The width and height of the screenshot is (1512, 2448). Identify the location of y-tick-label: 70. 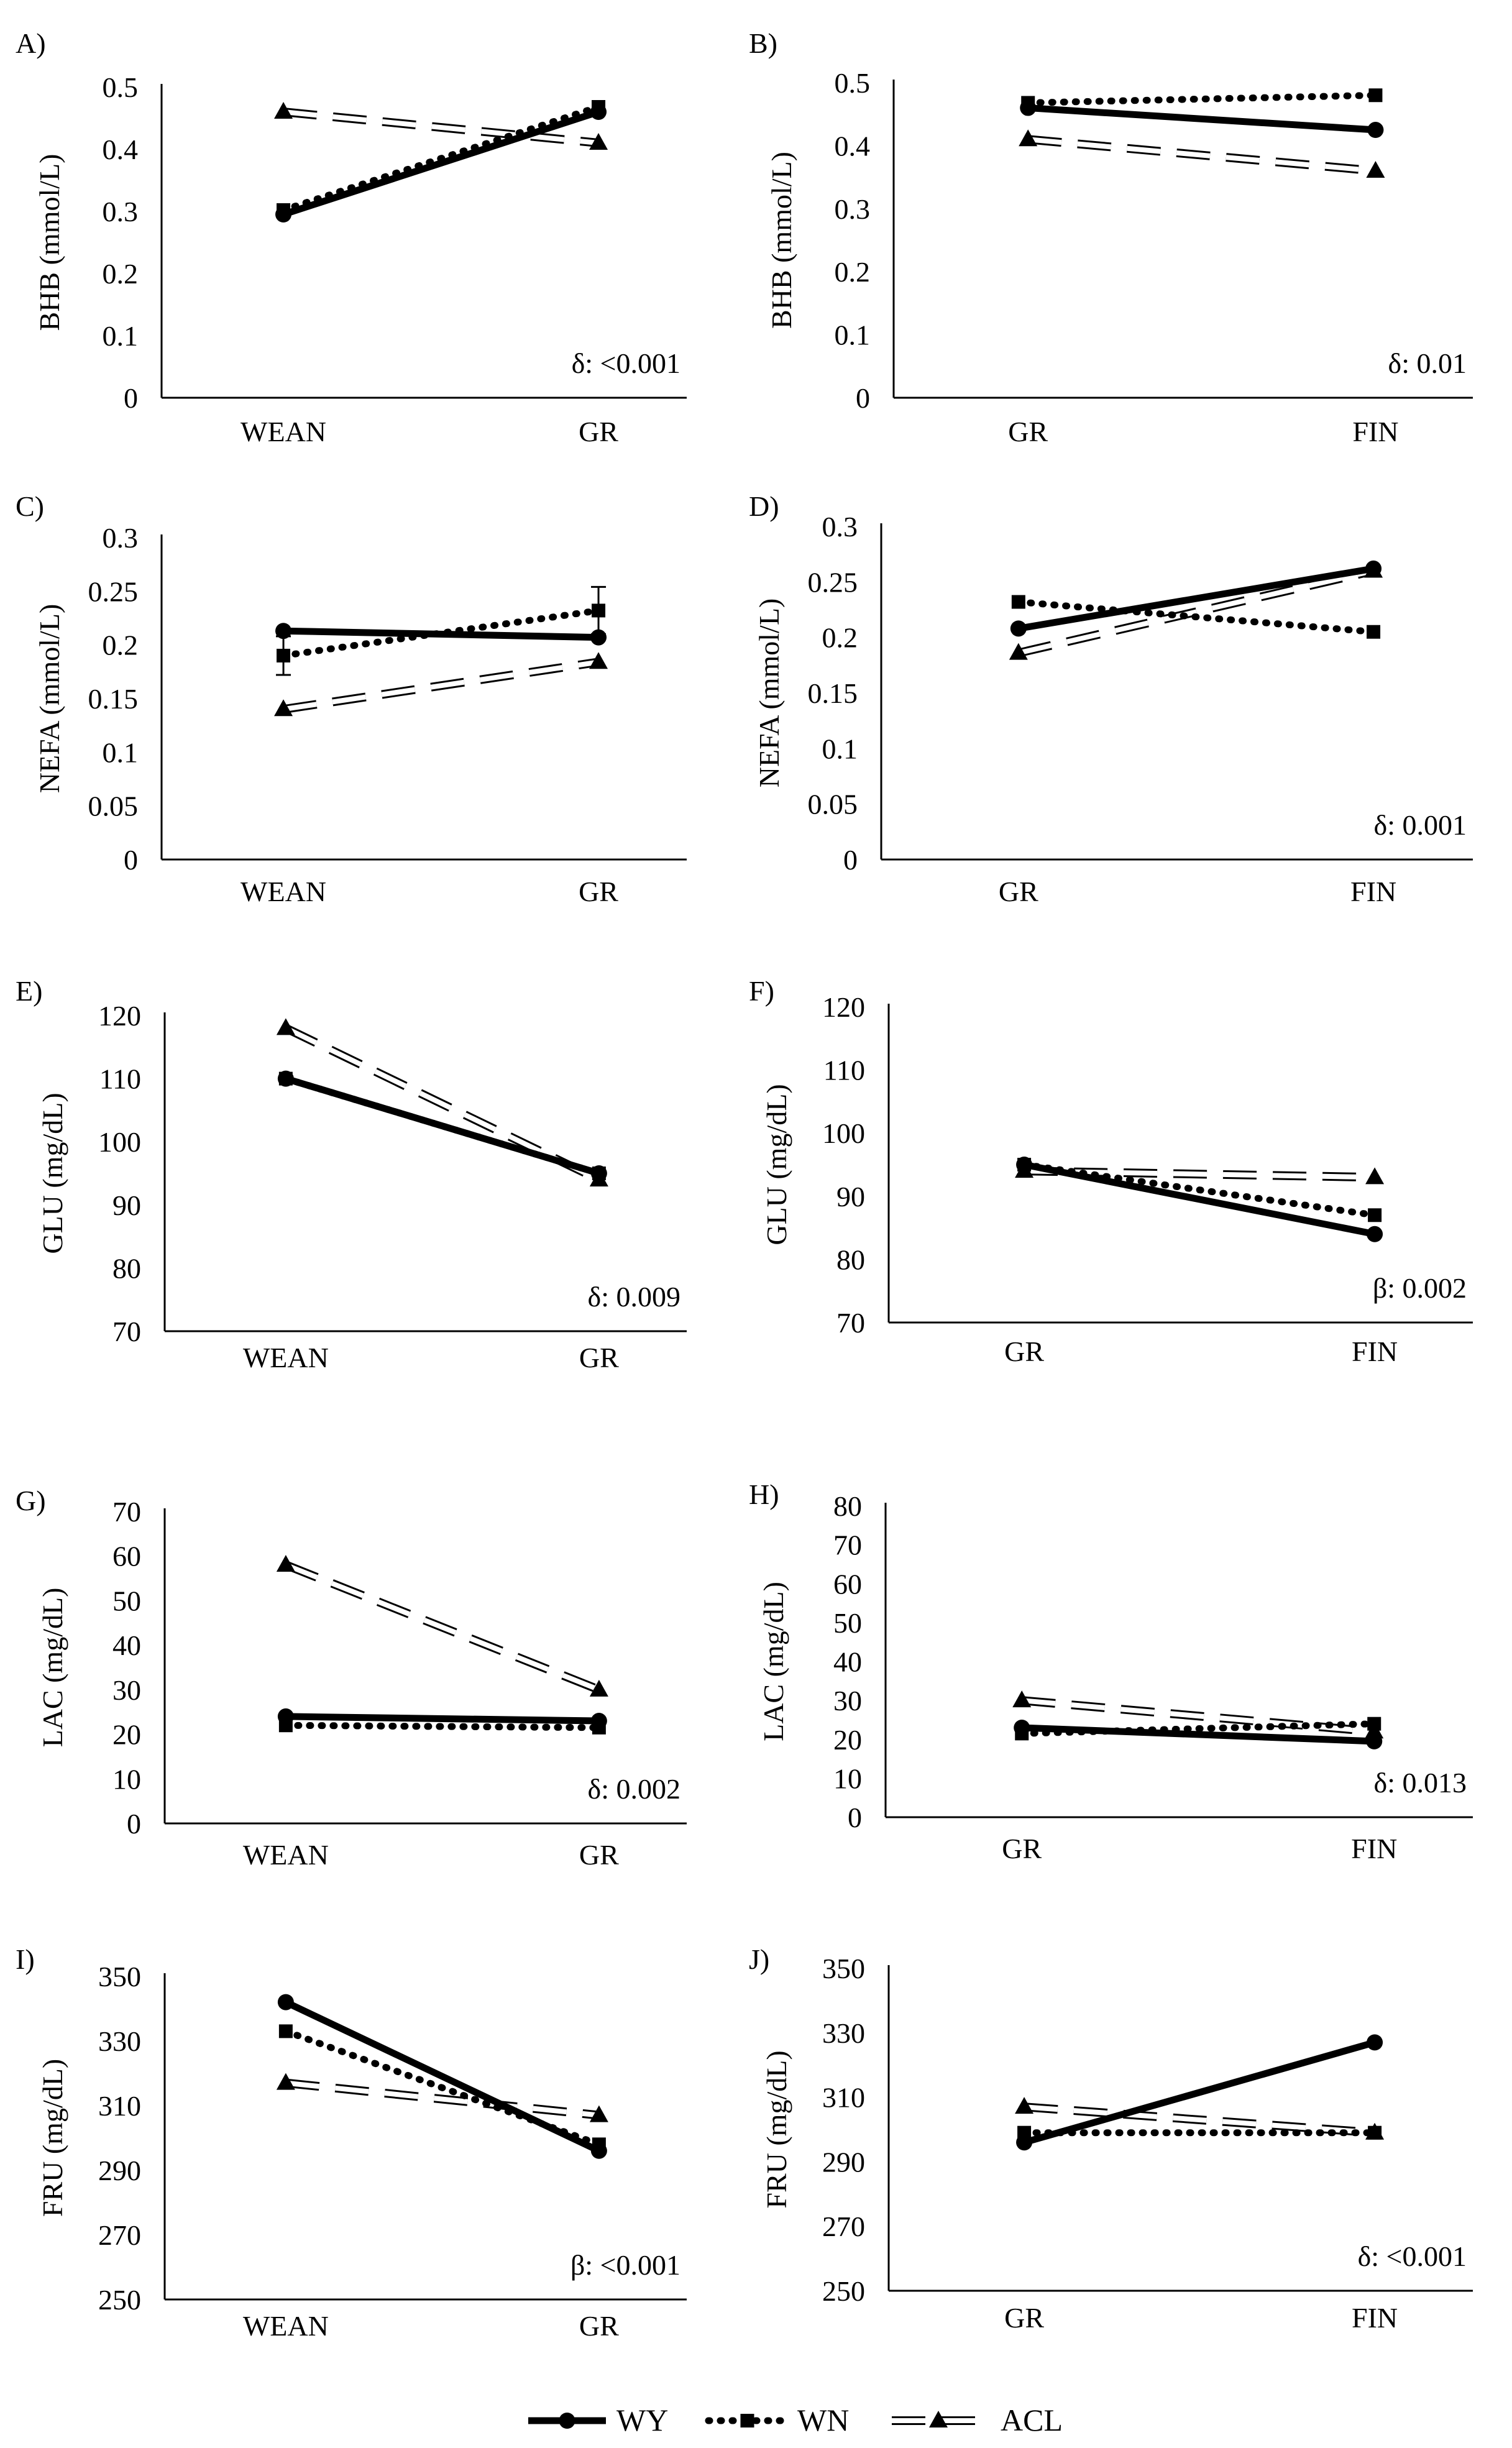
(850, 1323).